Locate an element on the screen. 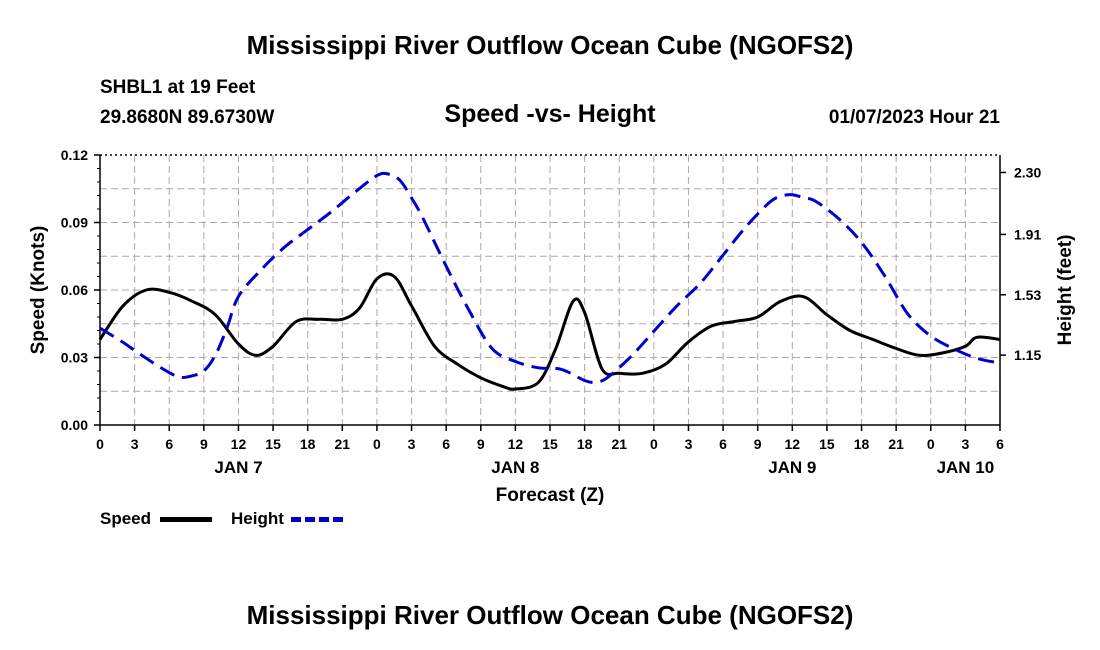  x-axis-title: Forecast (Z) is located at coordinates (550, 495).